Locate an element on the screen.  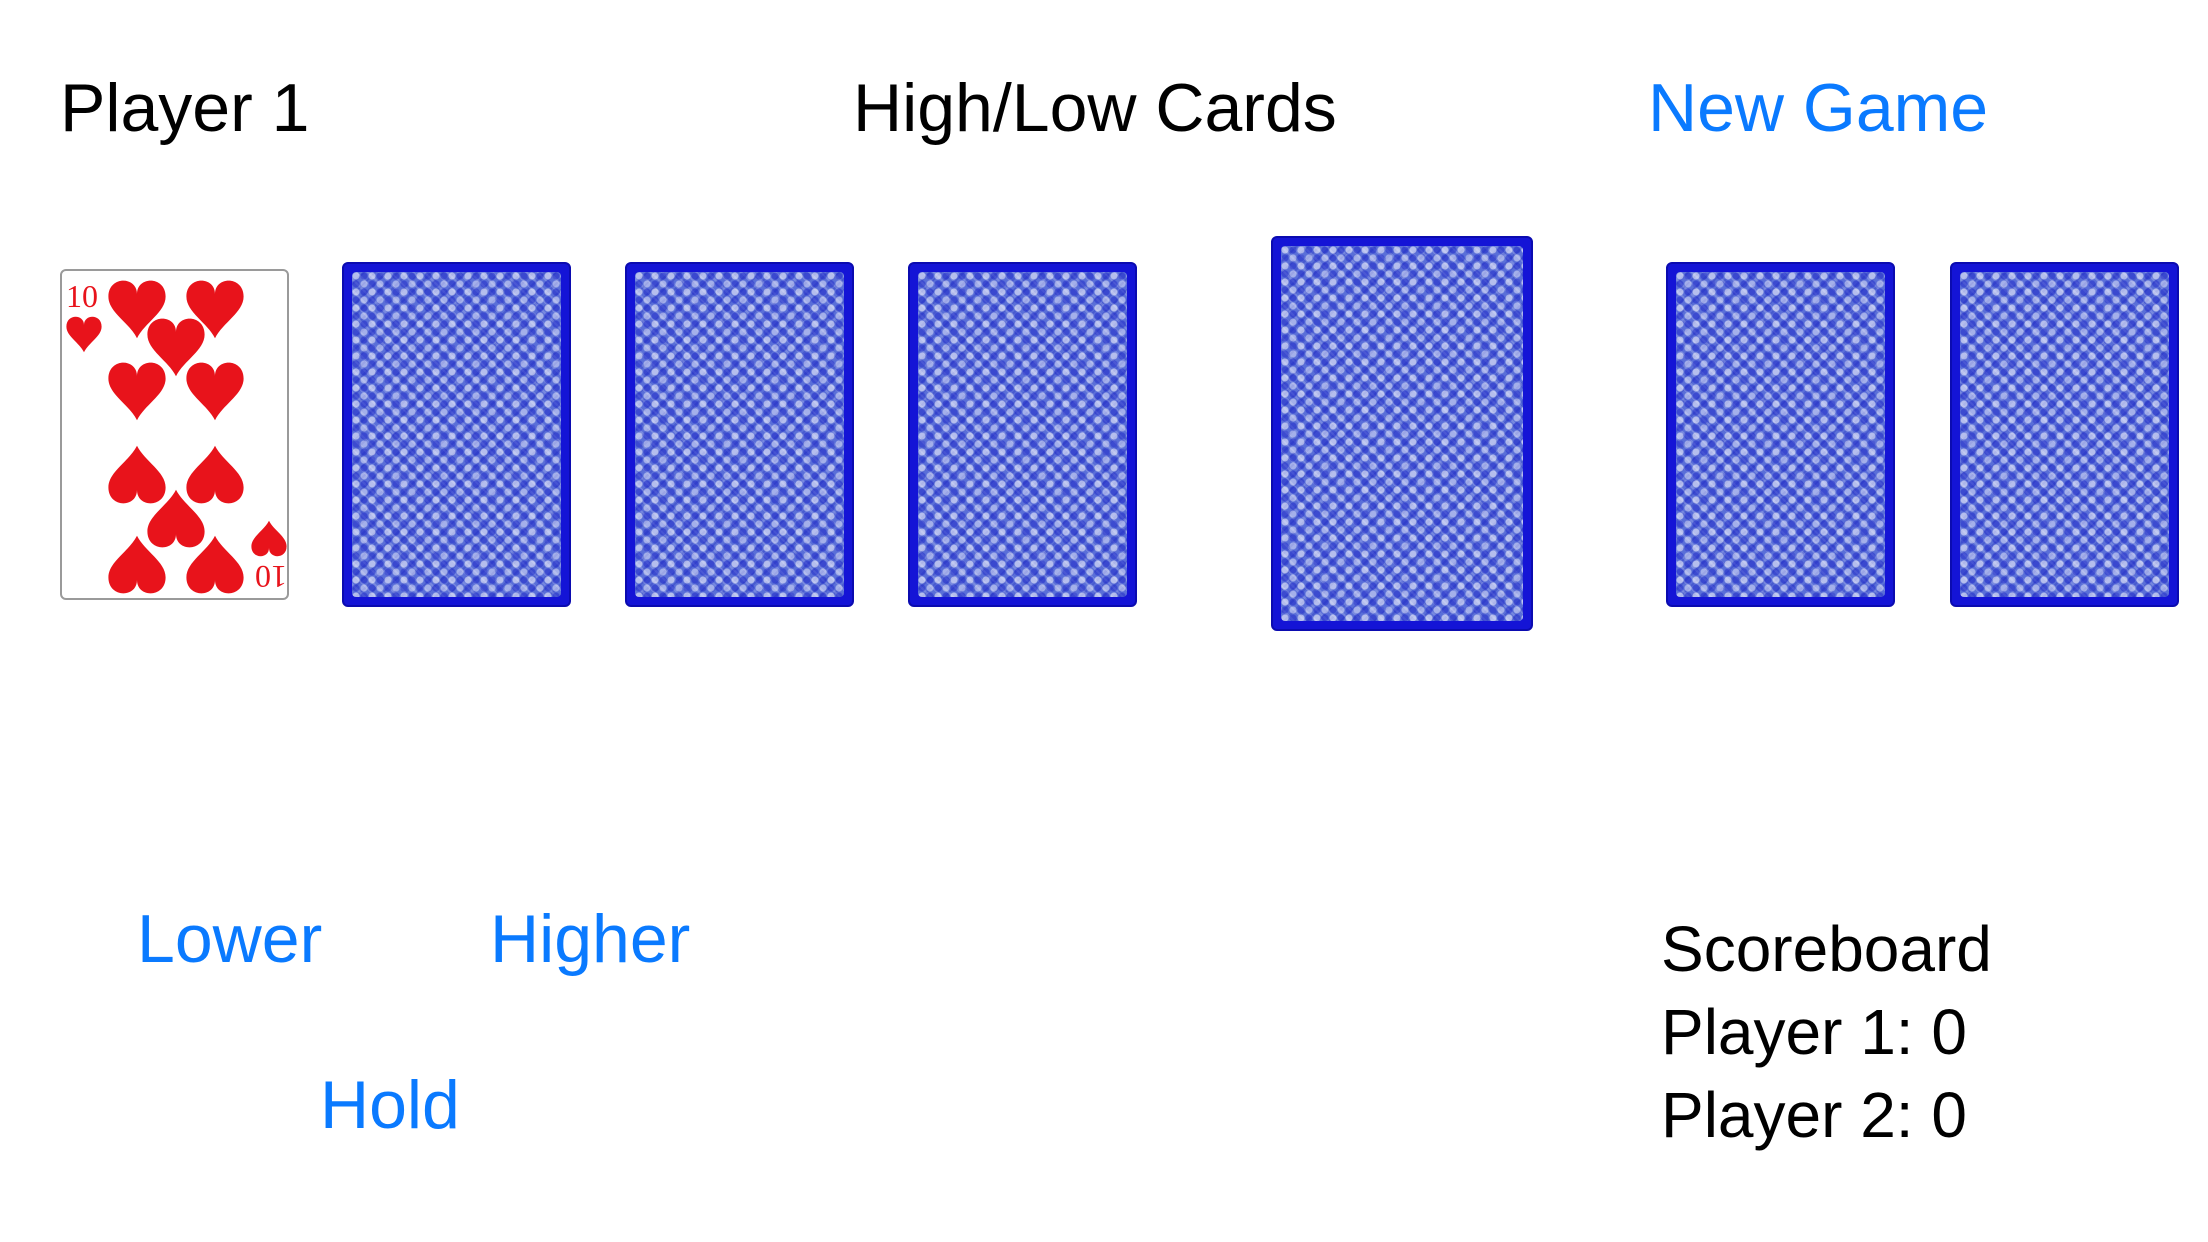
scoreboard-player-2: Player 2: 0 is located at coordinates (1814, 1115).